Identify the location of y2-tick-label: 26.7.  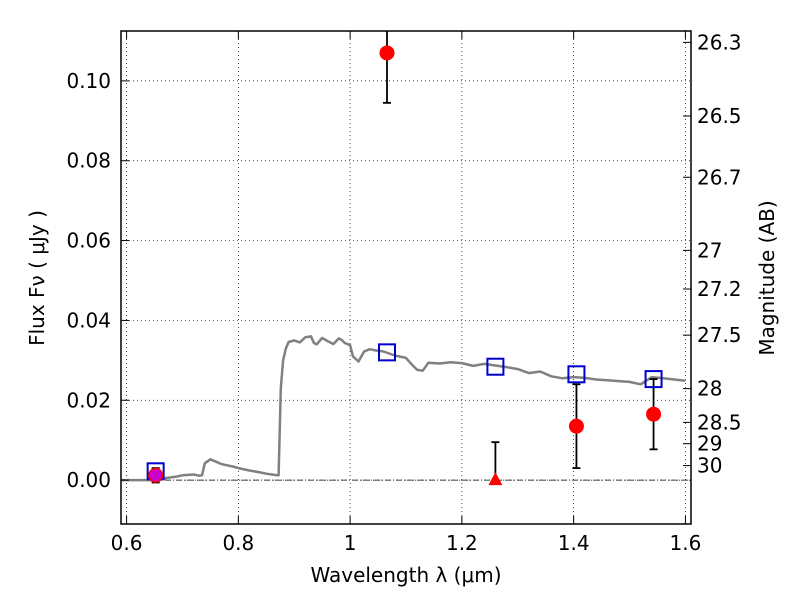
(719, 177).